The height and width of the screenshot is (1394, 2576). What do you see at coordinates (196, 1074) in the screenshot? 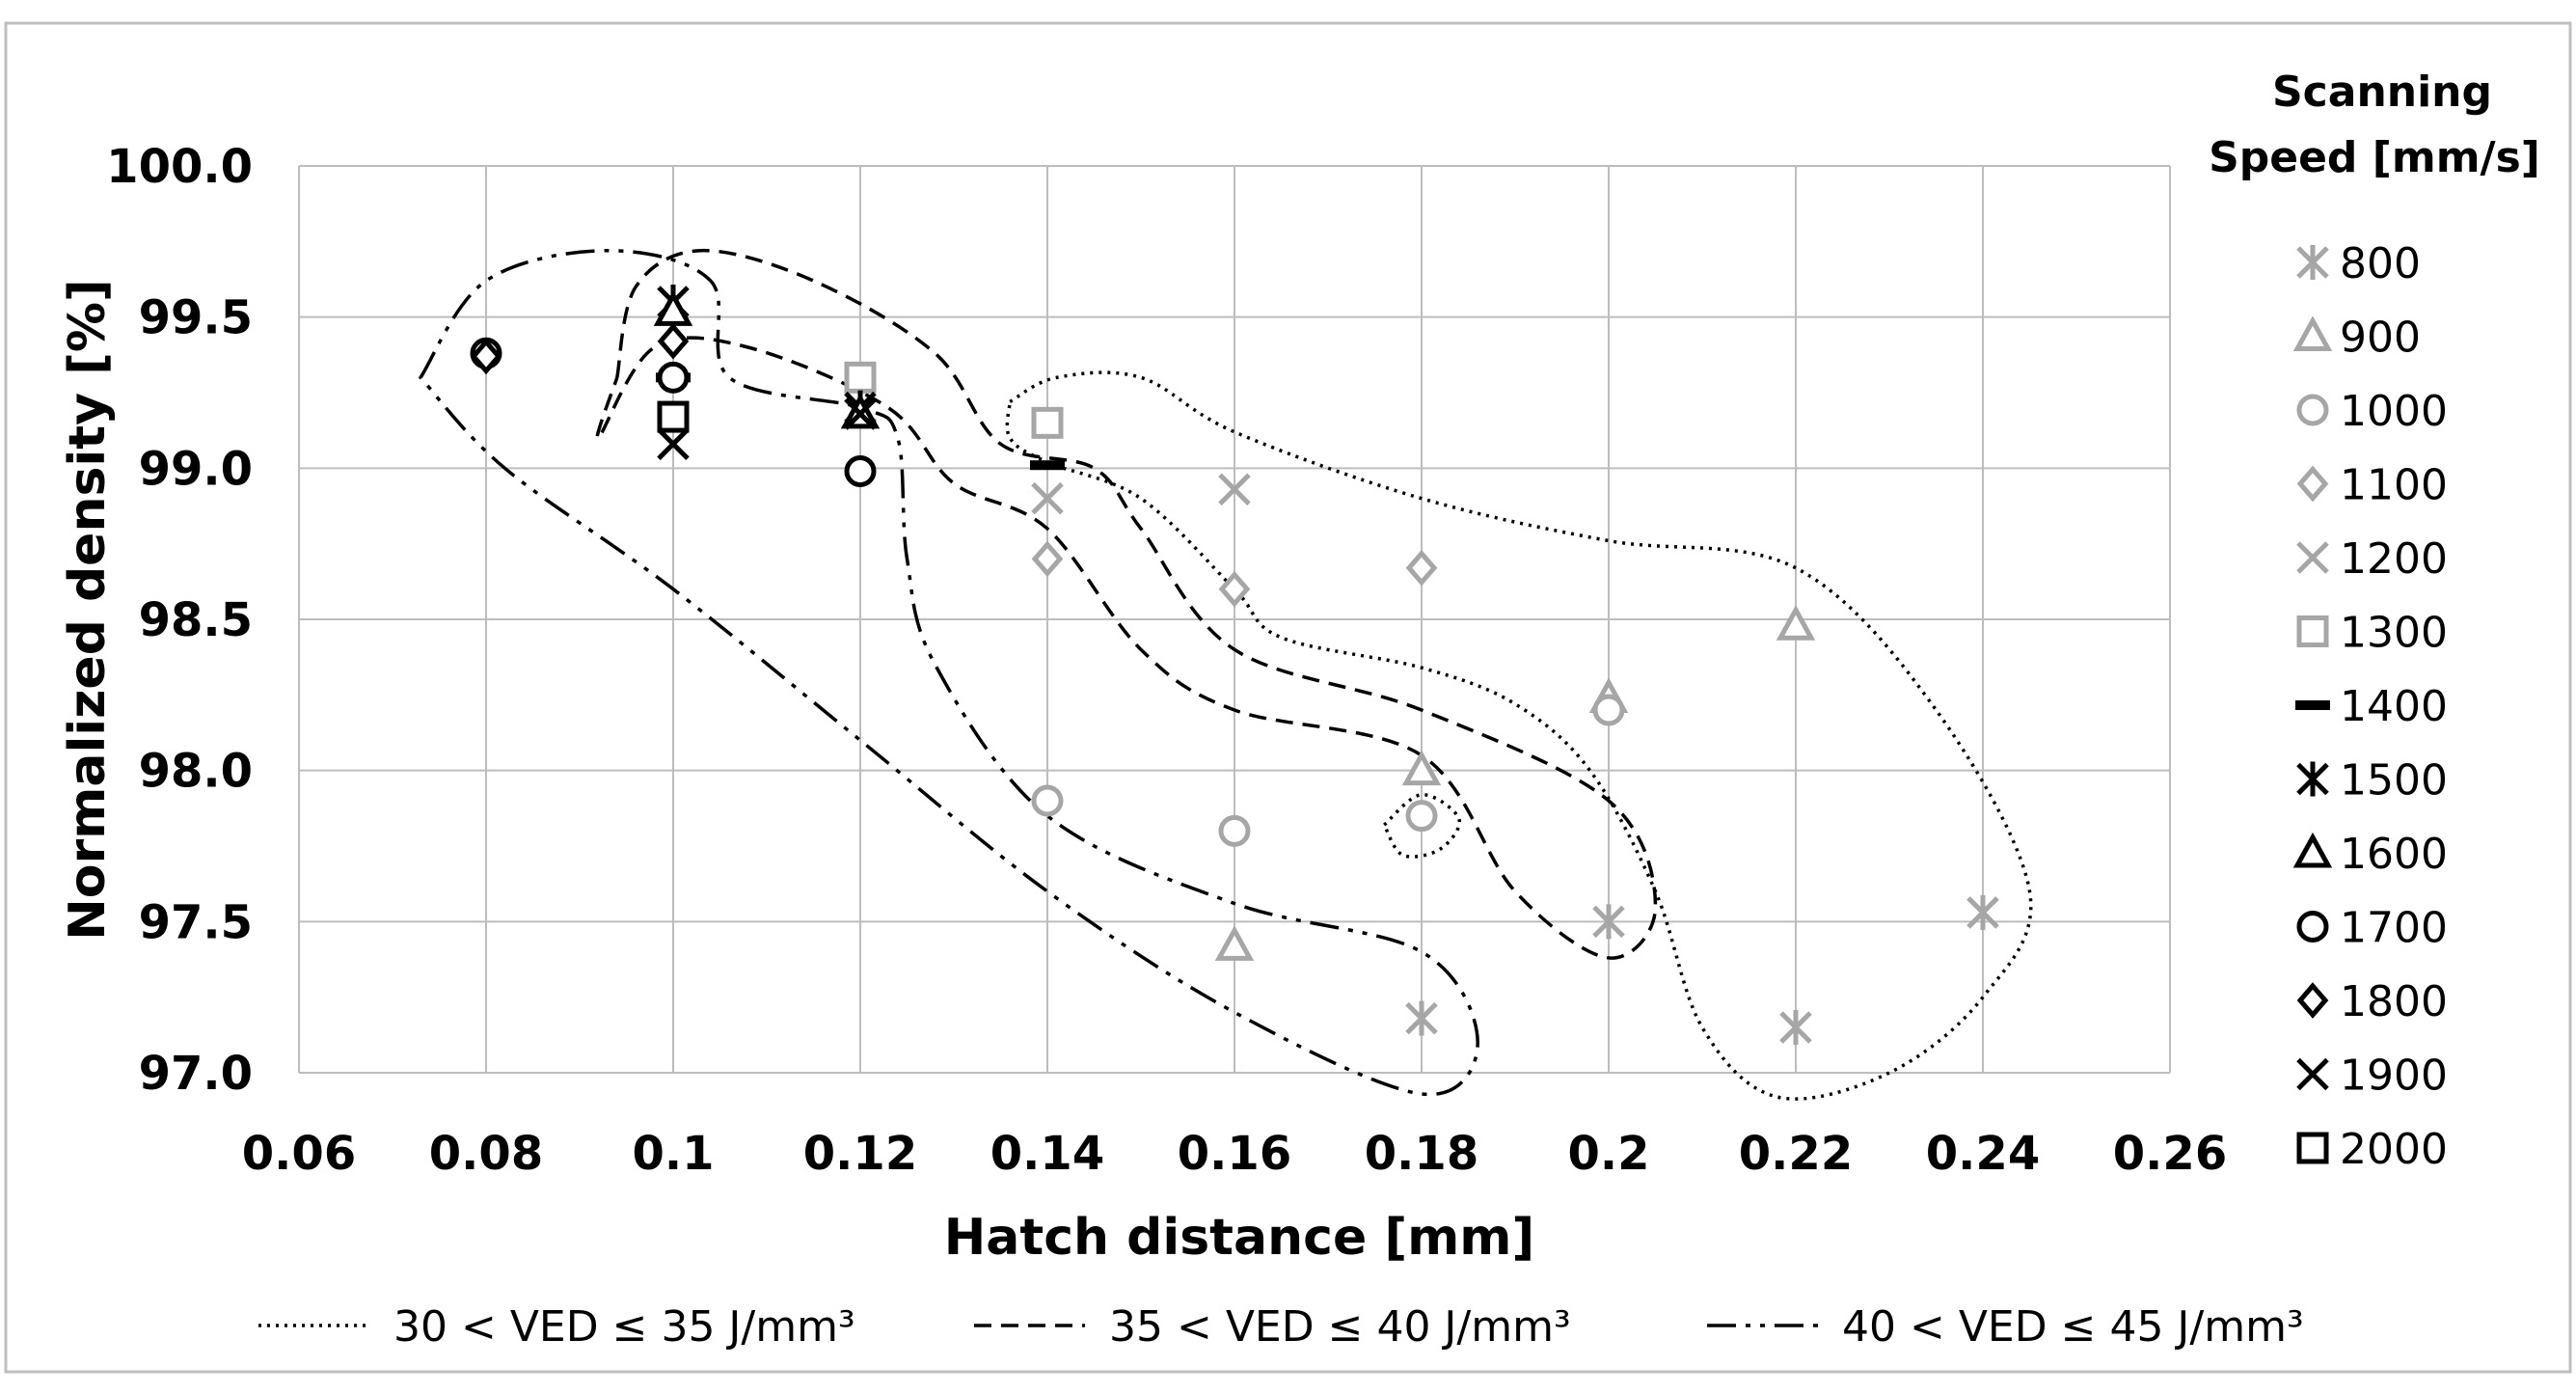
I see `y-tick-label: 97.0` at bounding box center [196, 1074].